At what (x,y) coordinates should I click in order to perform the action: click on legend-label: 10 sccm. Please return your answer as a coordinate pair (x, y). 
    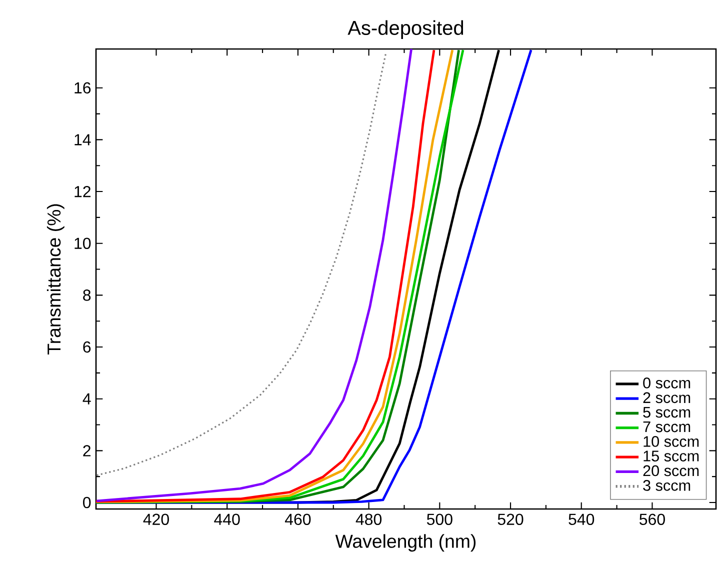
    Looking at the image, I should click on (671, 441).